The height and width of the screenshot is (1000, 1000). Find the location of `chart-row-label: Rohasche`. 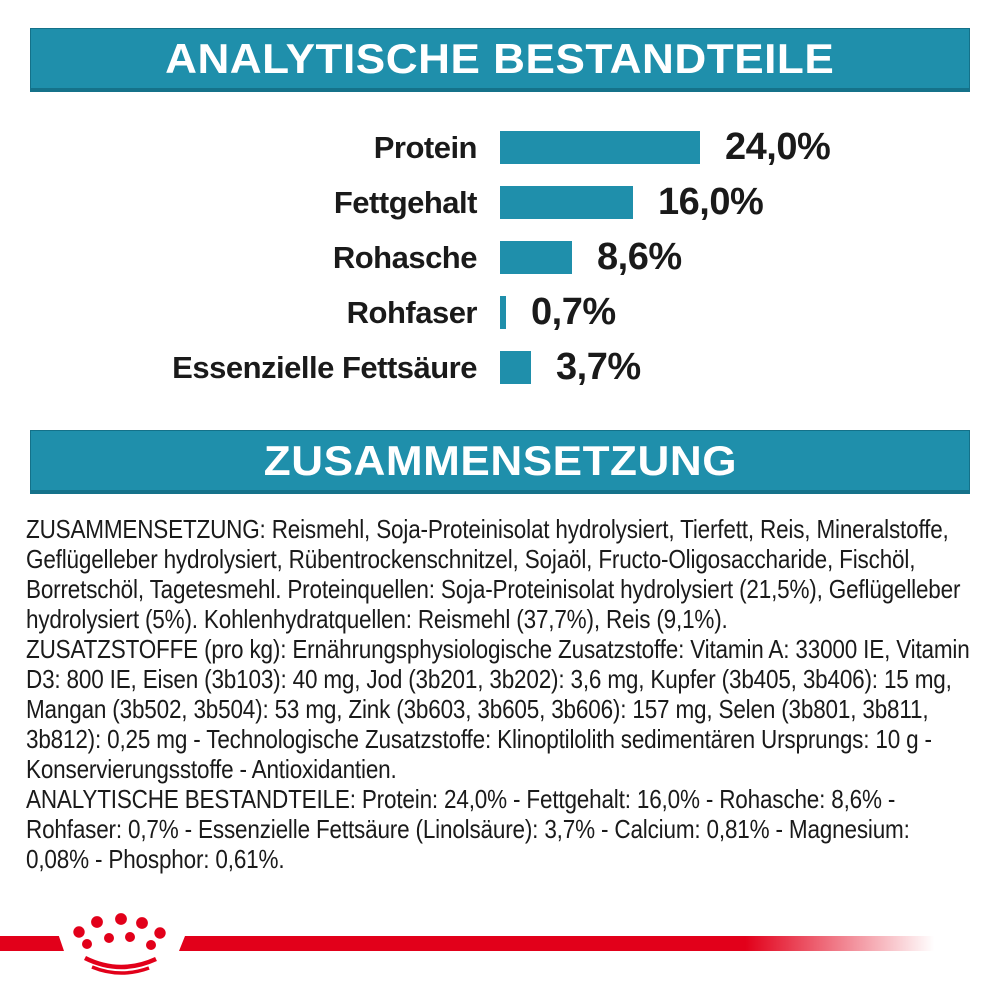

chart-row-label: Rohasche is located at coordinates (405, 257).